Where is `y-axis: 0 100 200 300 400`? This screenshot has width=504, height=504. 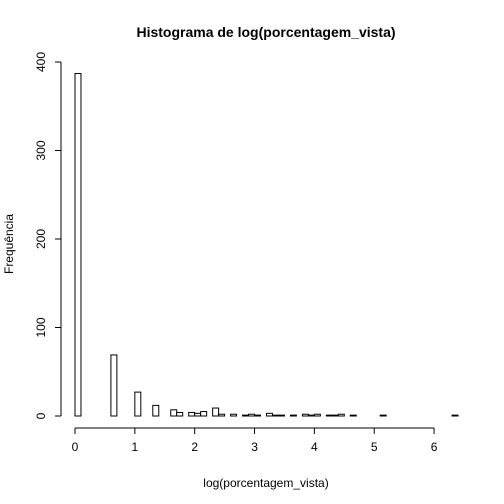 y-axis: 0 100 200 300 400 is located at coordinates (48, 235).